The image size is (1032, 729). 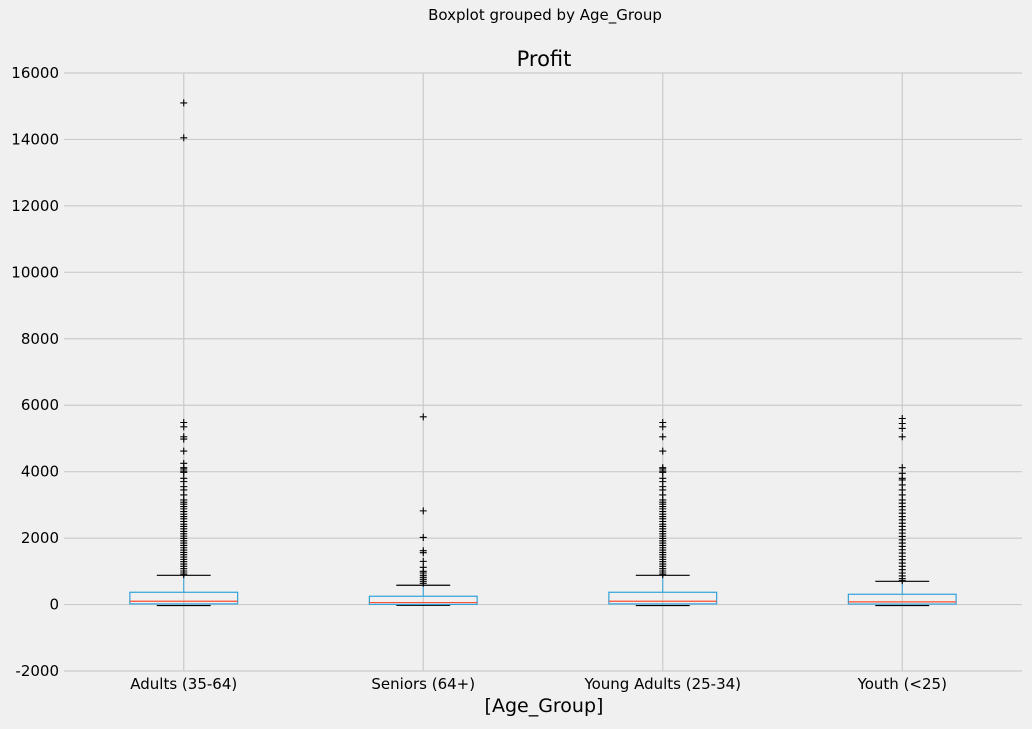 What do you see at coordinates (183, 684) in the screenshot?
I see `x-tick-label: Adults (35-64)` at bounding box center [183, 684].